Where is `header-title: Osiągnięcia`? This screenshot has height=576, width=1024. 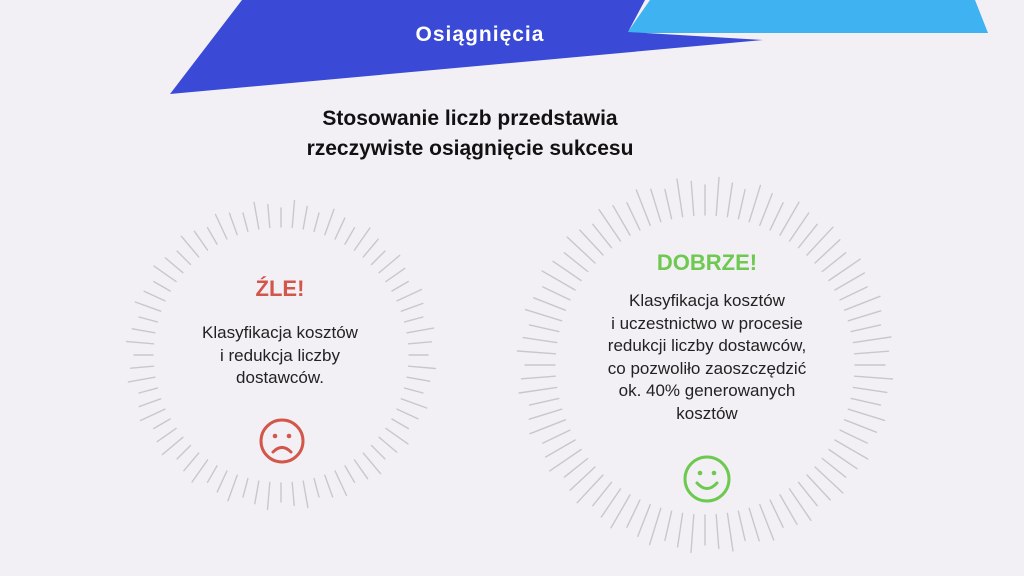
header-title: Osiągnięcia is located at coordinates (480, 34).